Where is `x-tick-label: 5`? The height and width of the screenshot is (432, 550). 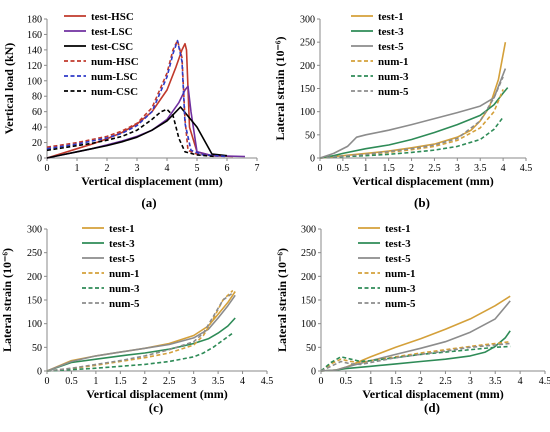
x-tick-label: 5 is located at coordinates (197, 168).